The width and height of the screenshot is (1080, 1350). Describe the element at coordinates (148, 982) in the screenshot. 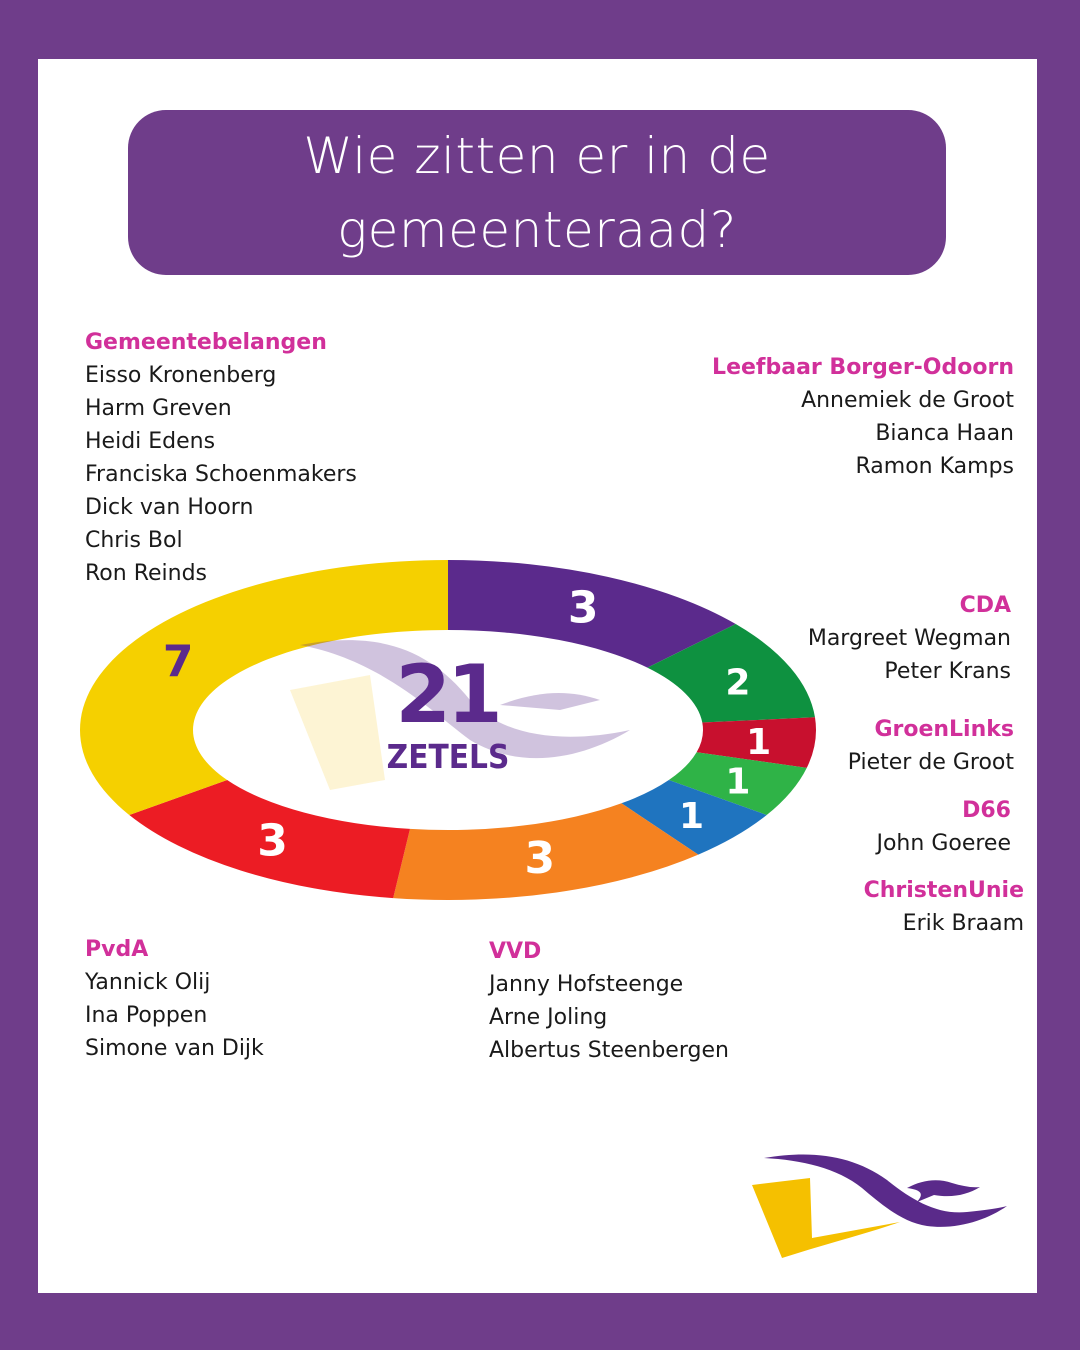

I see `member-name: Yannick Olij` at that location.